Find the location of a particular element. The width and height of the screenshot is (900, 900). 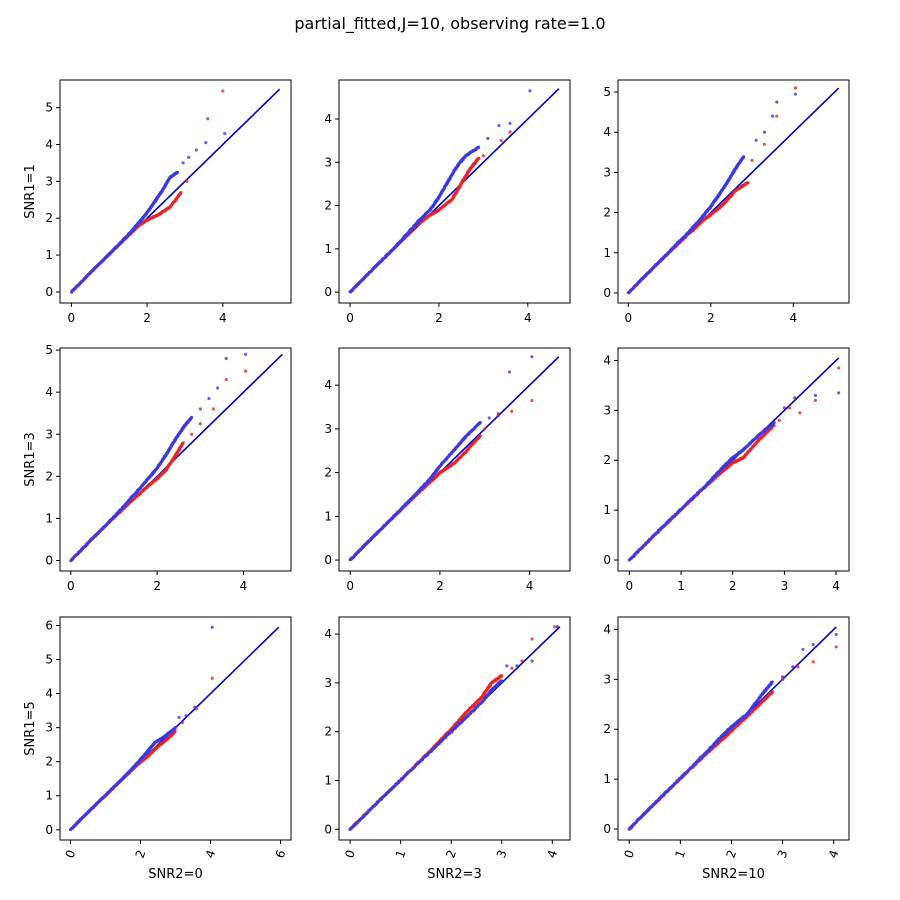

y-tick-label: 6 is located at coordinates (49, 626).